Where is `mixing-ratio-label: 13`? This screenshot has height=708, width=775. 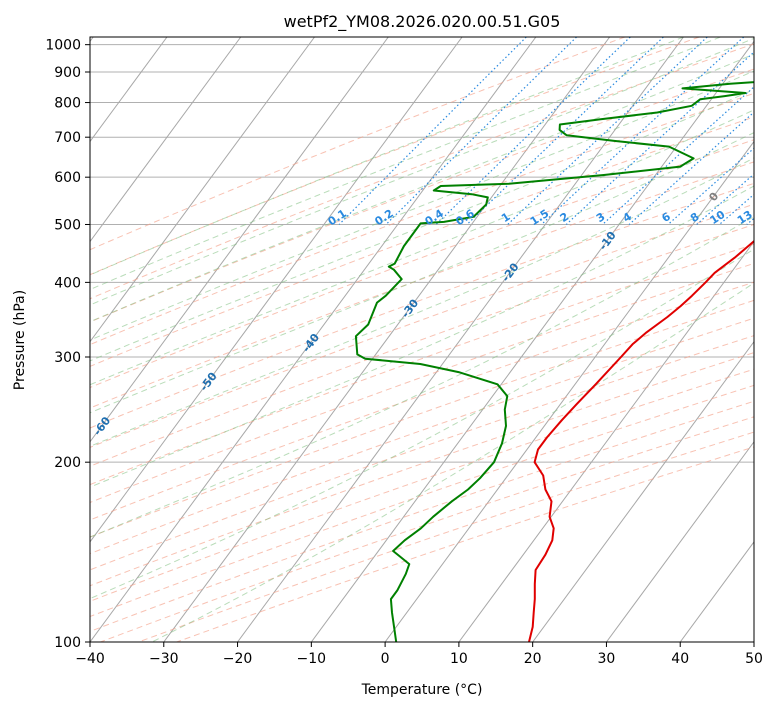
mixing-ratio-label: 13 is located at coordinates (745, 217).